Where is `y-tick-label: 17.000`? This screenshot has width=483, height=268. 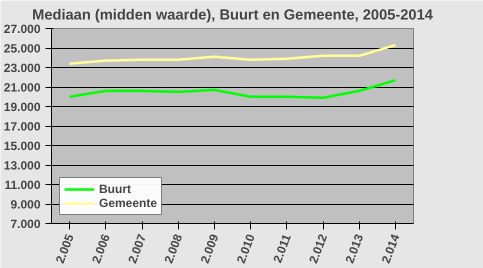 y-tick-label: 17.000 is located at coordinates (22, 127).